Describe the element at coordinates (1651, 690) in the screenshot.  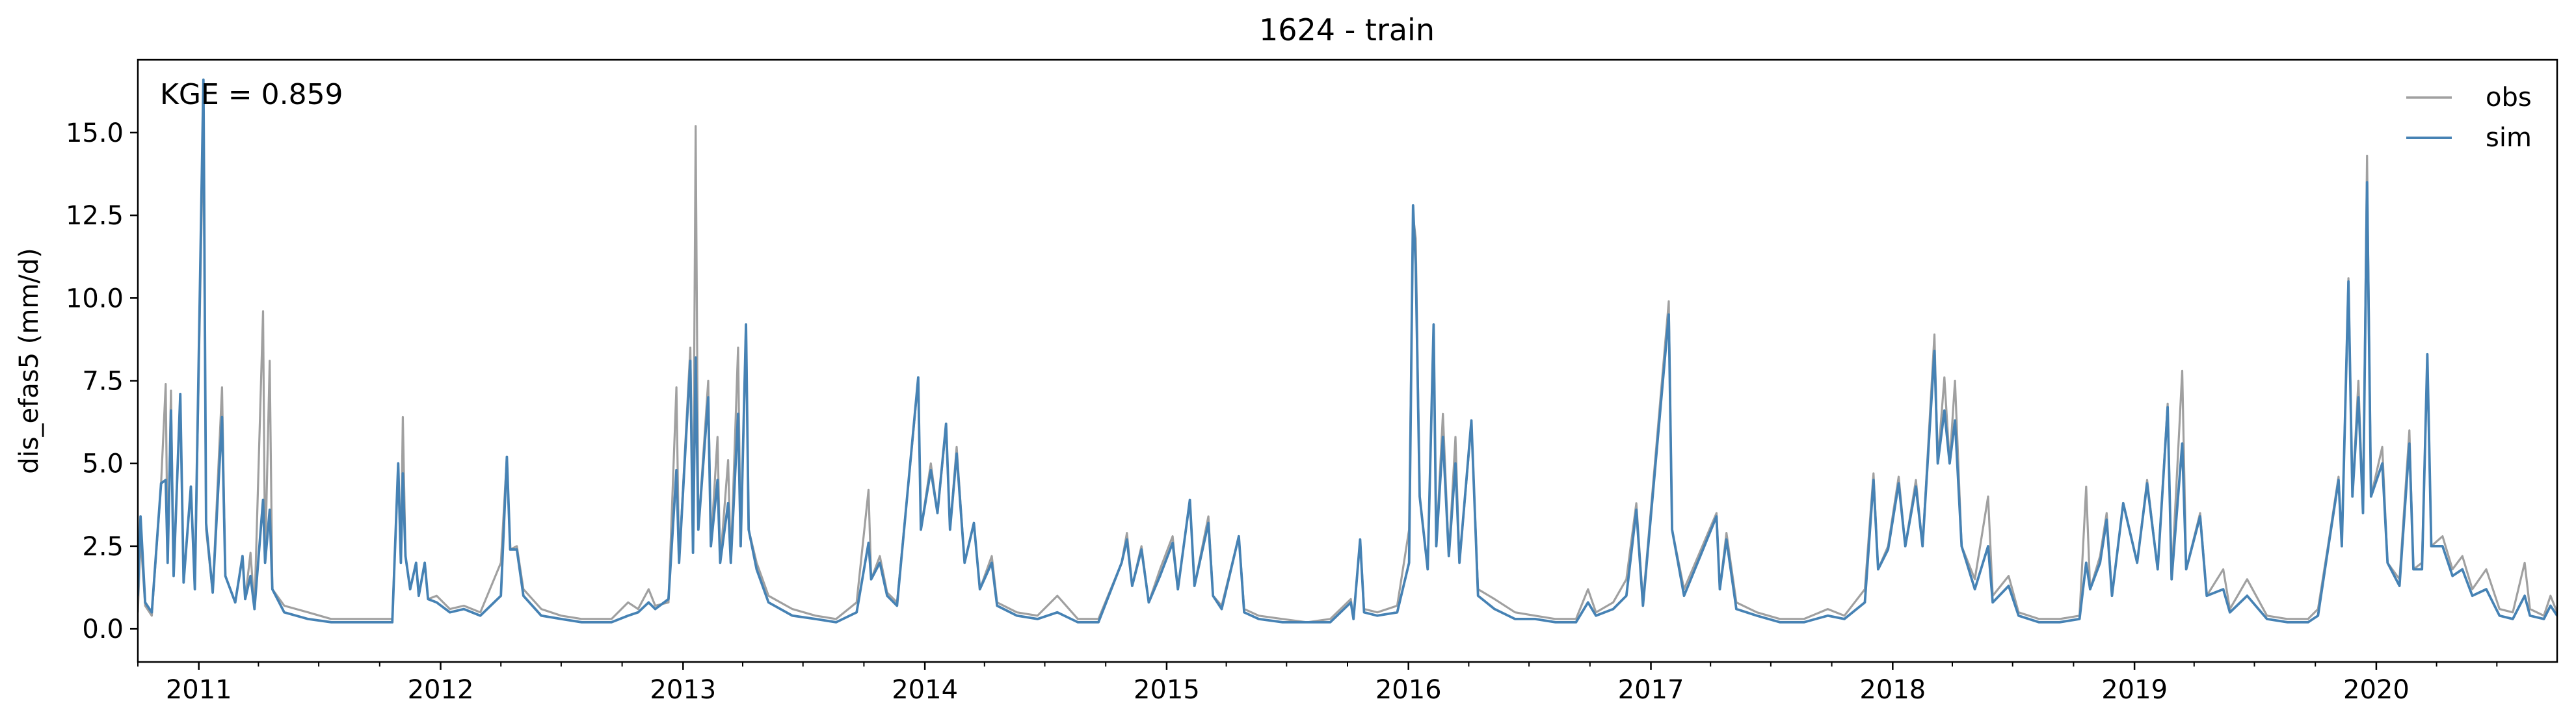
I see `x-tick-label: 2017` at that location.